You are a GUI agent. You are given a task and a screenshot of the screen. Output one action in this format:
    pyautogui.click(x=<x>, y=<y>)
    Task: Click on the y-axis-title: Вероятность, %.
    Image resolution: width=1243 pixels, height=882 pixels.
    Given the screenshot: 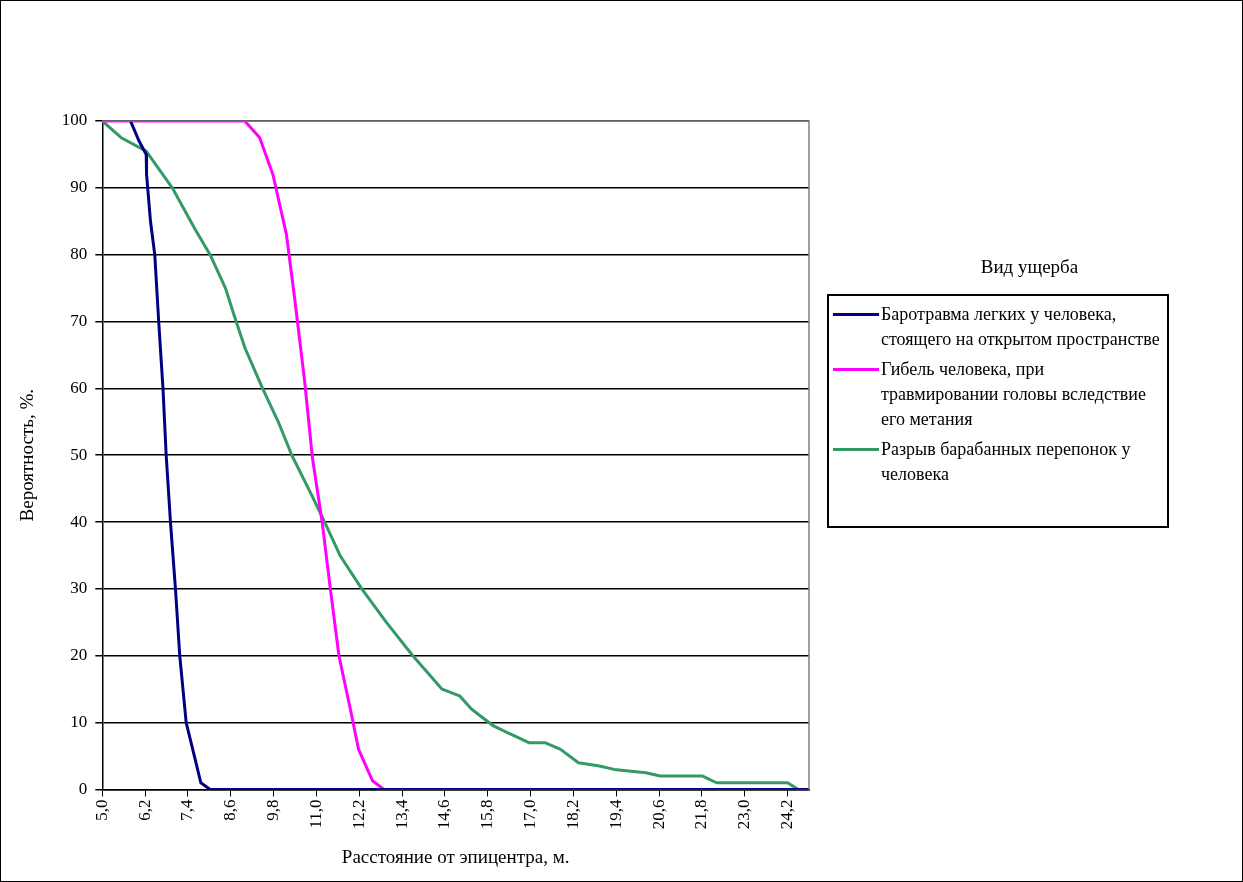 What is the action you would take?
    pyautogui.click(x=27, y=455)
    